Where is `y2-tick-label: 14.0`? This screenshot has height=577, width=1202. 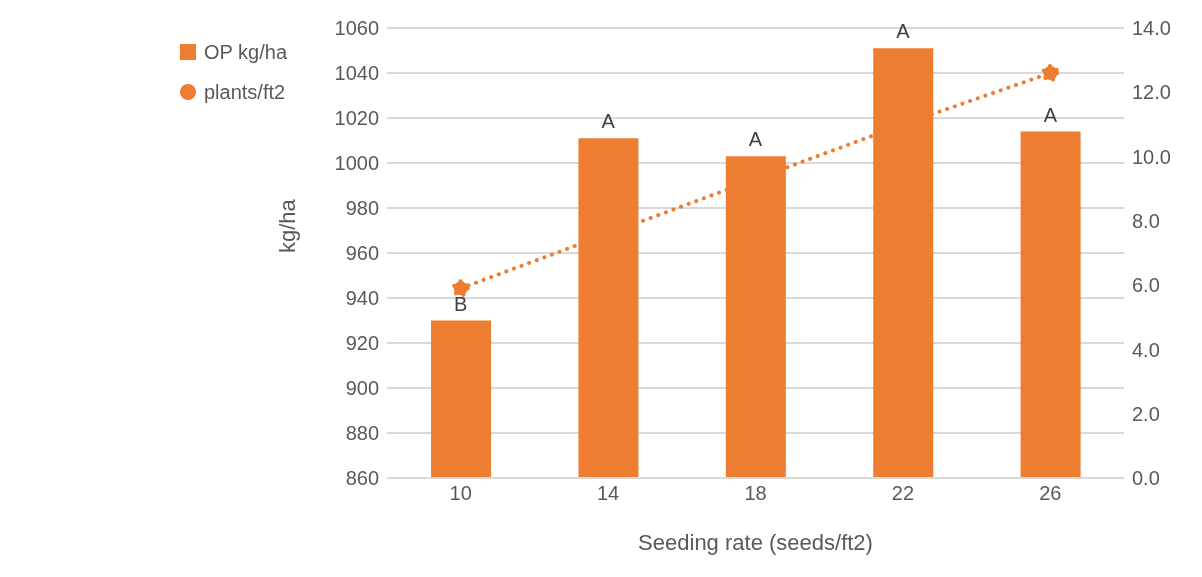
y2-tick-label: 14.0 is located at coordinates (1151, 28).